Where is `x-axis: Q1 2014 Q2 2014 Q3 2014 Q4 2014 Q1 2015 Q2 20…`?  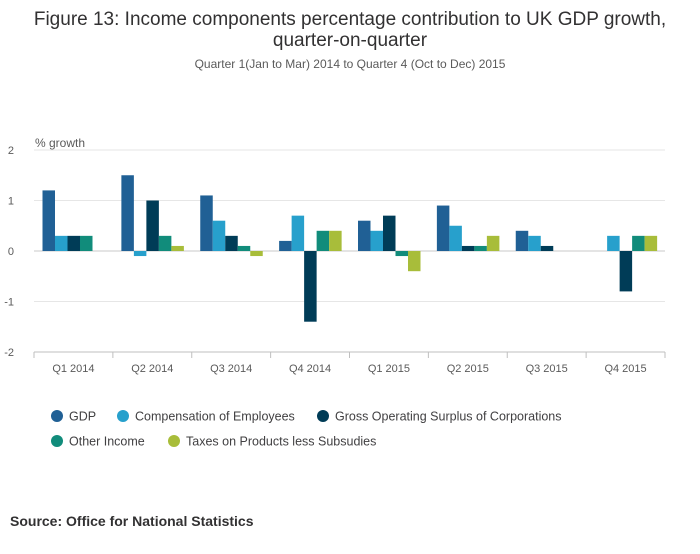 x-axis: Q1 2014 Q2 2014 Q3 2014 Q4 2014 Q1 2015 Q2 20… is located at coordinates (349, 363).